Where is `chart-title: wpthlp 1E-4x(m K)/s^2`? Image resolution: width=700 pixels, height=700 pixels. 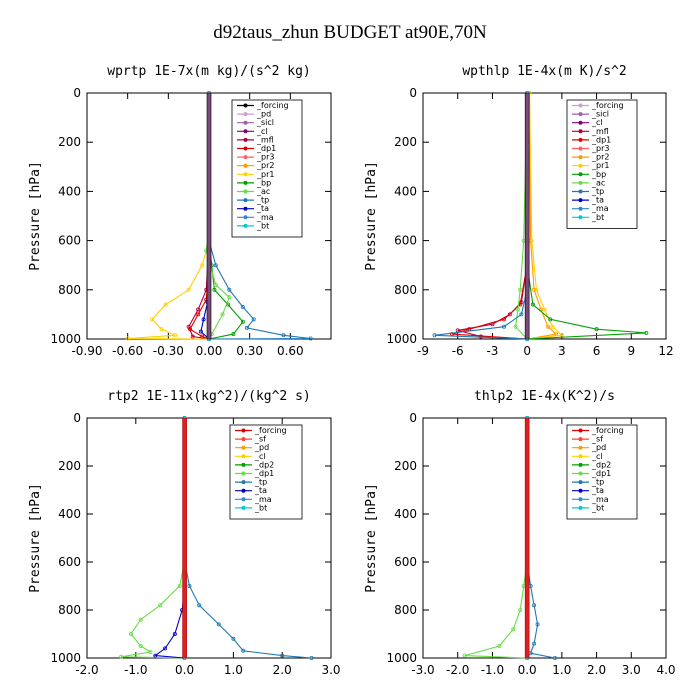
chart-title: wpthlp 1E-4x(m K)/s^2 is located at coordinates (544, 71).